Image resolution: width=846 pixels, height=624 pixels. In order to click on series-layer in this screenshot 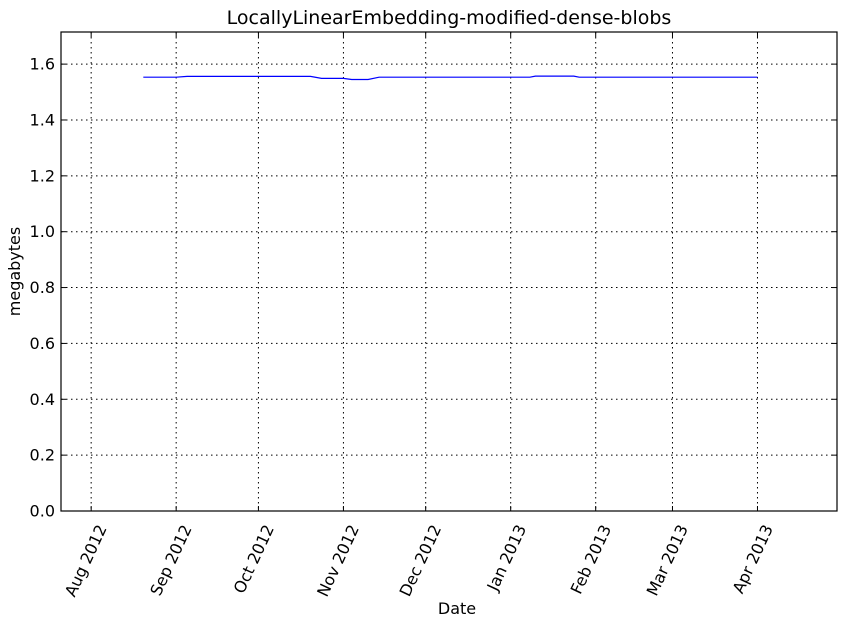, I will do `click(450, 78)`.